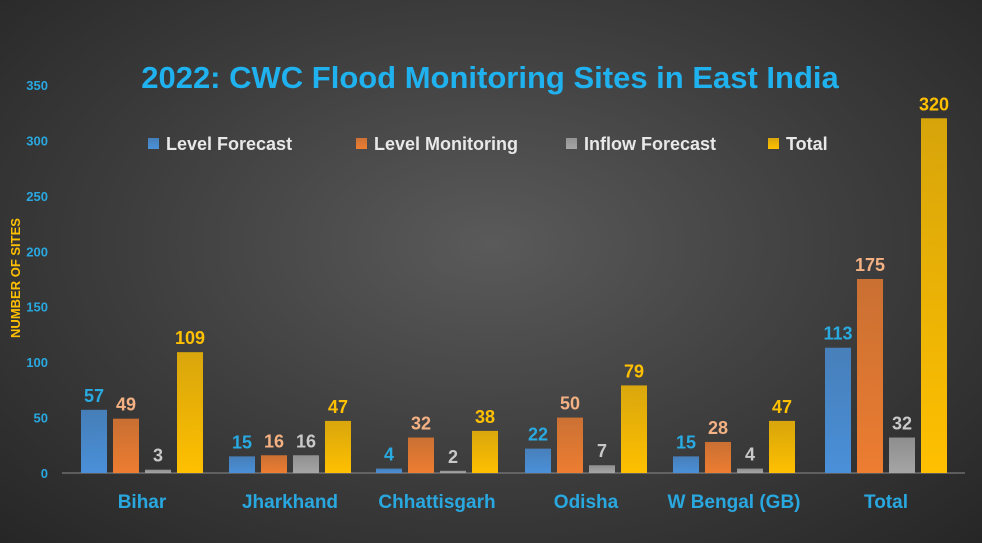  Describe the element at coordinates (436, 502) in the screenshot. I see `x-category-label: Chhattisgarh` at that location.